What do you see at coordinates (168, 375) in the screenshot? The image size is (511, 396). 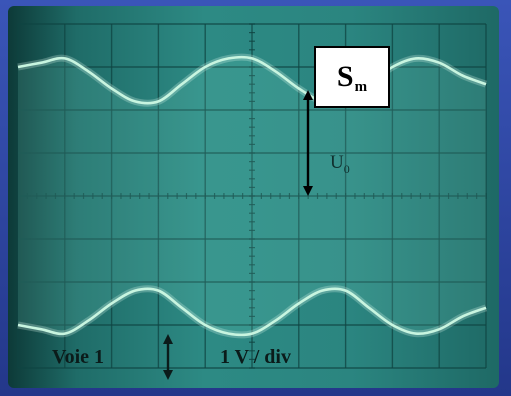 I see `scale-arrow-head-down` at bounding box center [168, 375].